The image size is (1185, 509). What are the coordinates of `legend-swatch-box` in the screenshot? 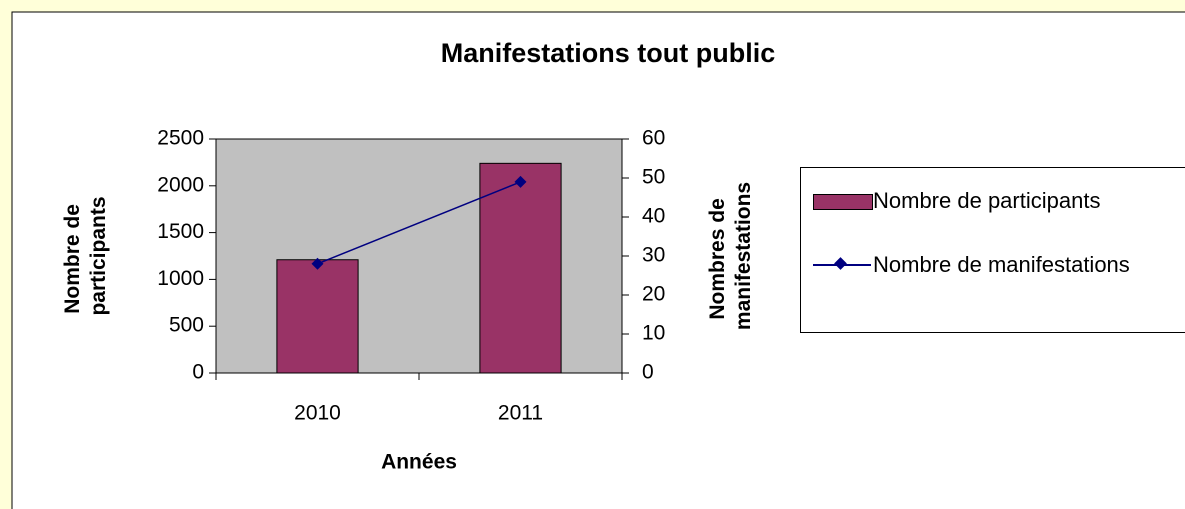 It's located at (843, 202).